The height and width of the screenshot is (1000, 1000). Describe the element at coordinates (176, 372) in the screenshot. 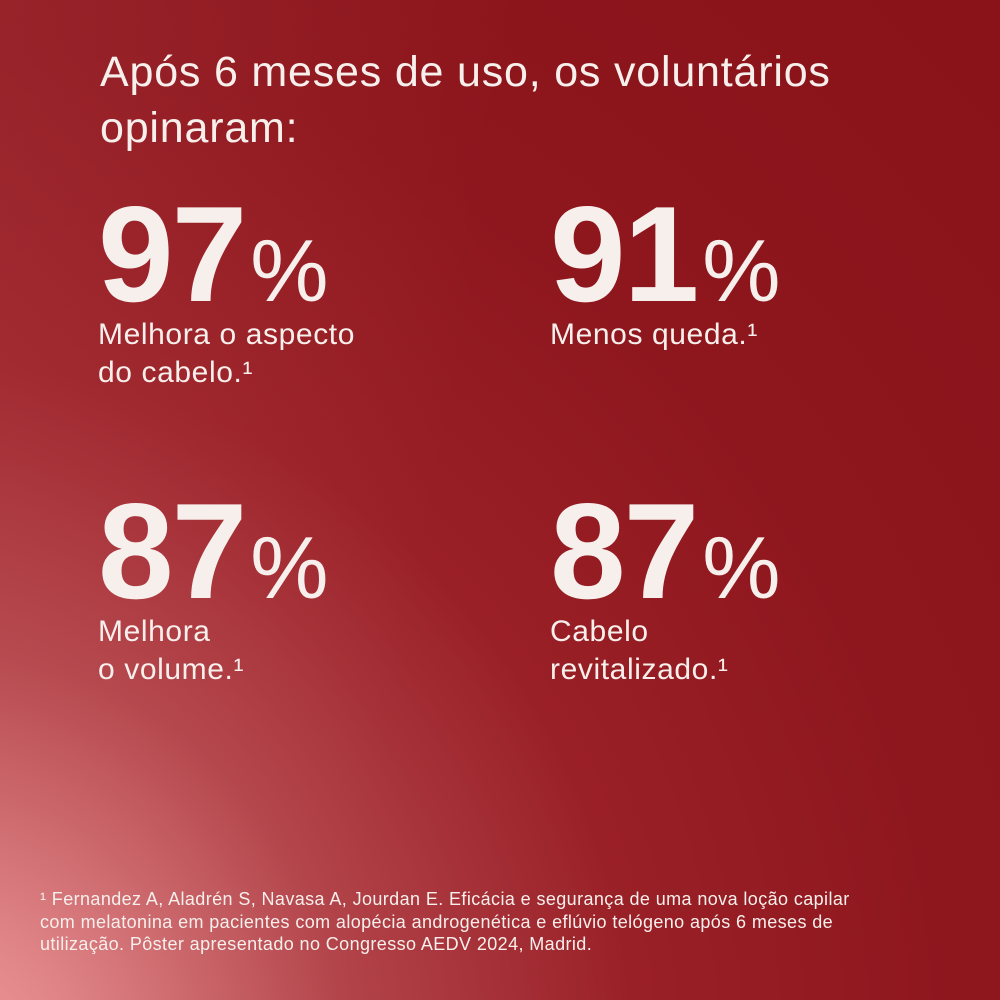

I see `stat-label-line: do cabelo.¹` at that location.